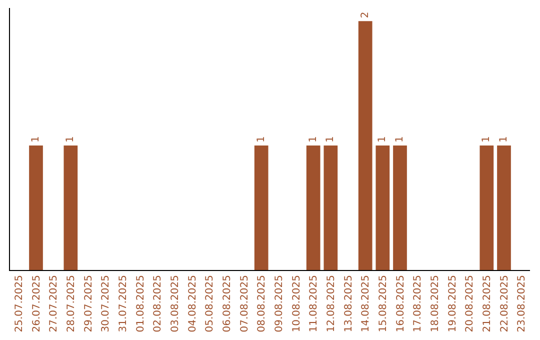  Describe the element at coordinates (140, 303) in the screenshot. I see `x-tick-label: 01.08.2025` at that location.